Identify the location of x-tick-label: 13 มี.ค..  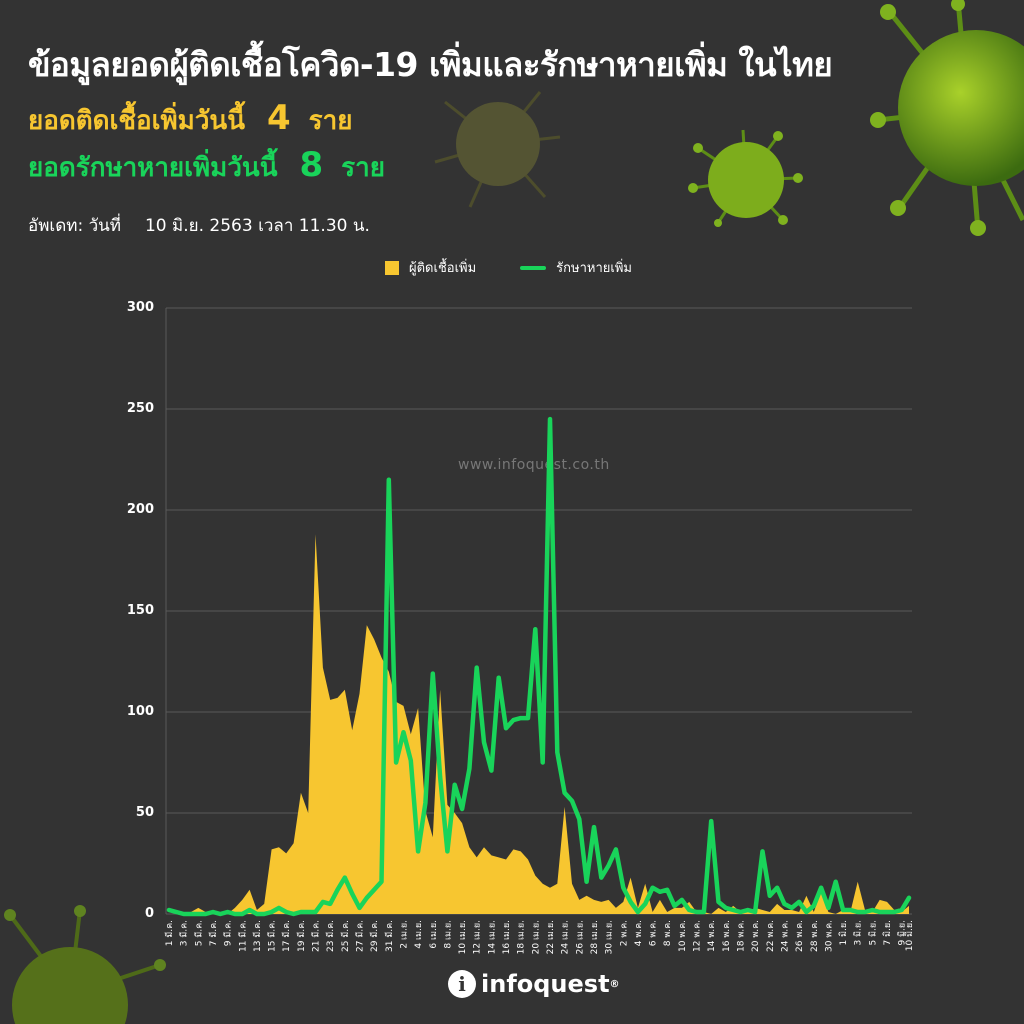
(257, 936).